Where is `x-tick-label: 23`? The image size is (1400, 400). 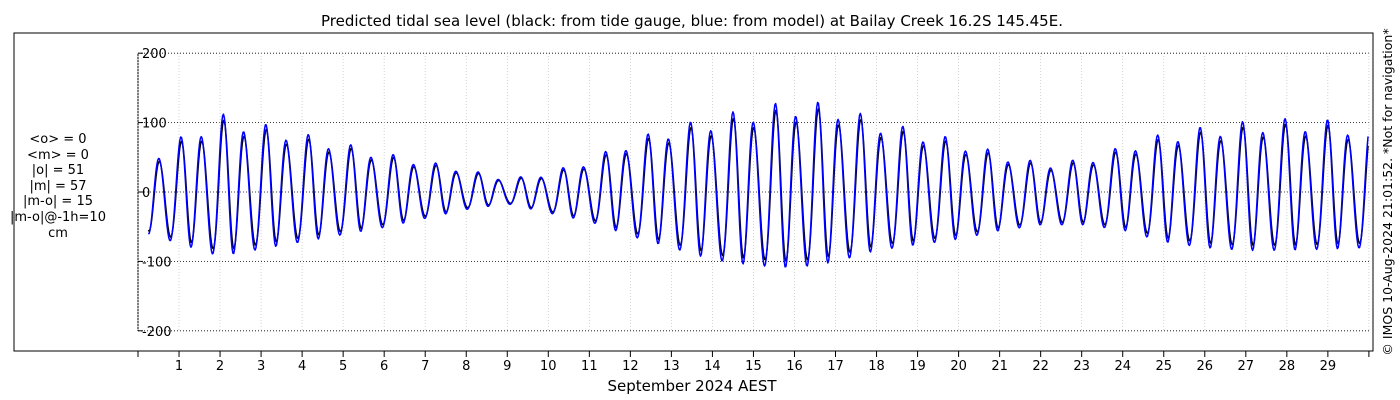
x-tick-label: 23 is located at coordinates (1081, 366).